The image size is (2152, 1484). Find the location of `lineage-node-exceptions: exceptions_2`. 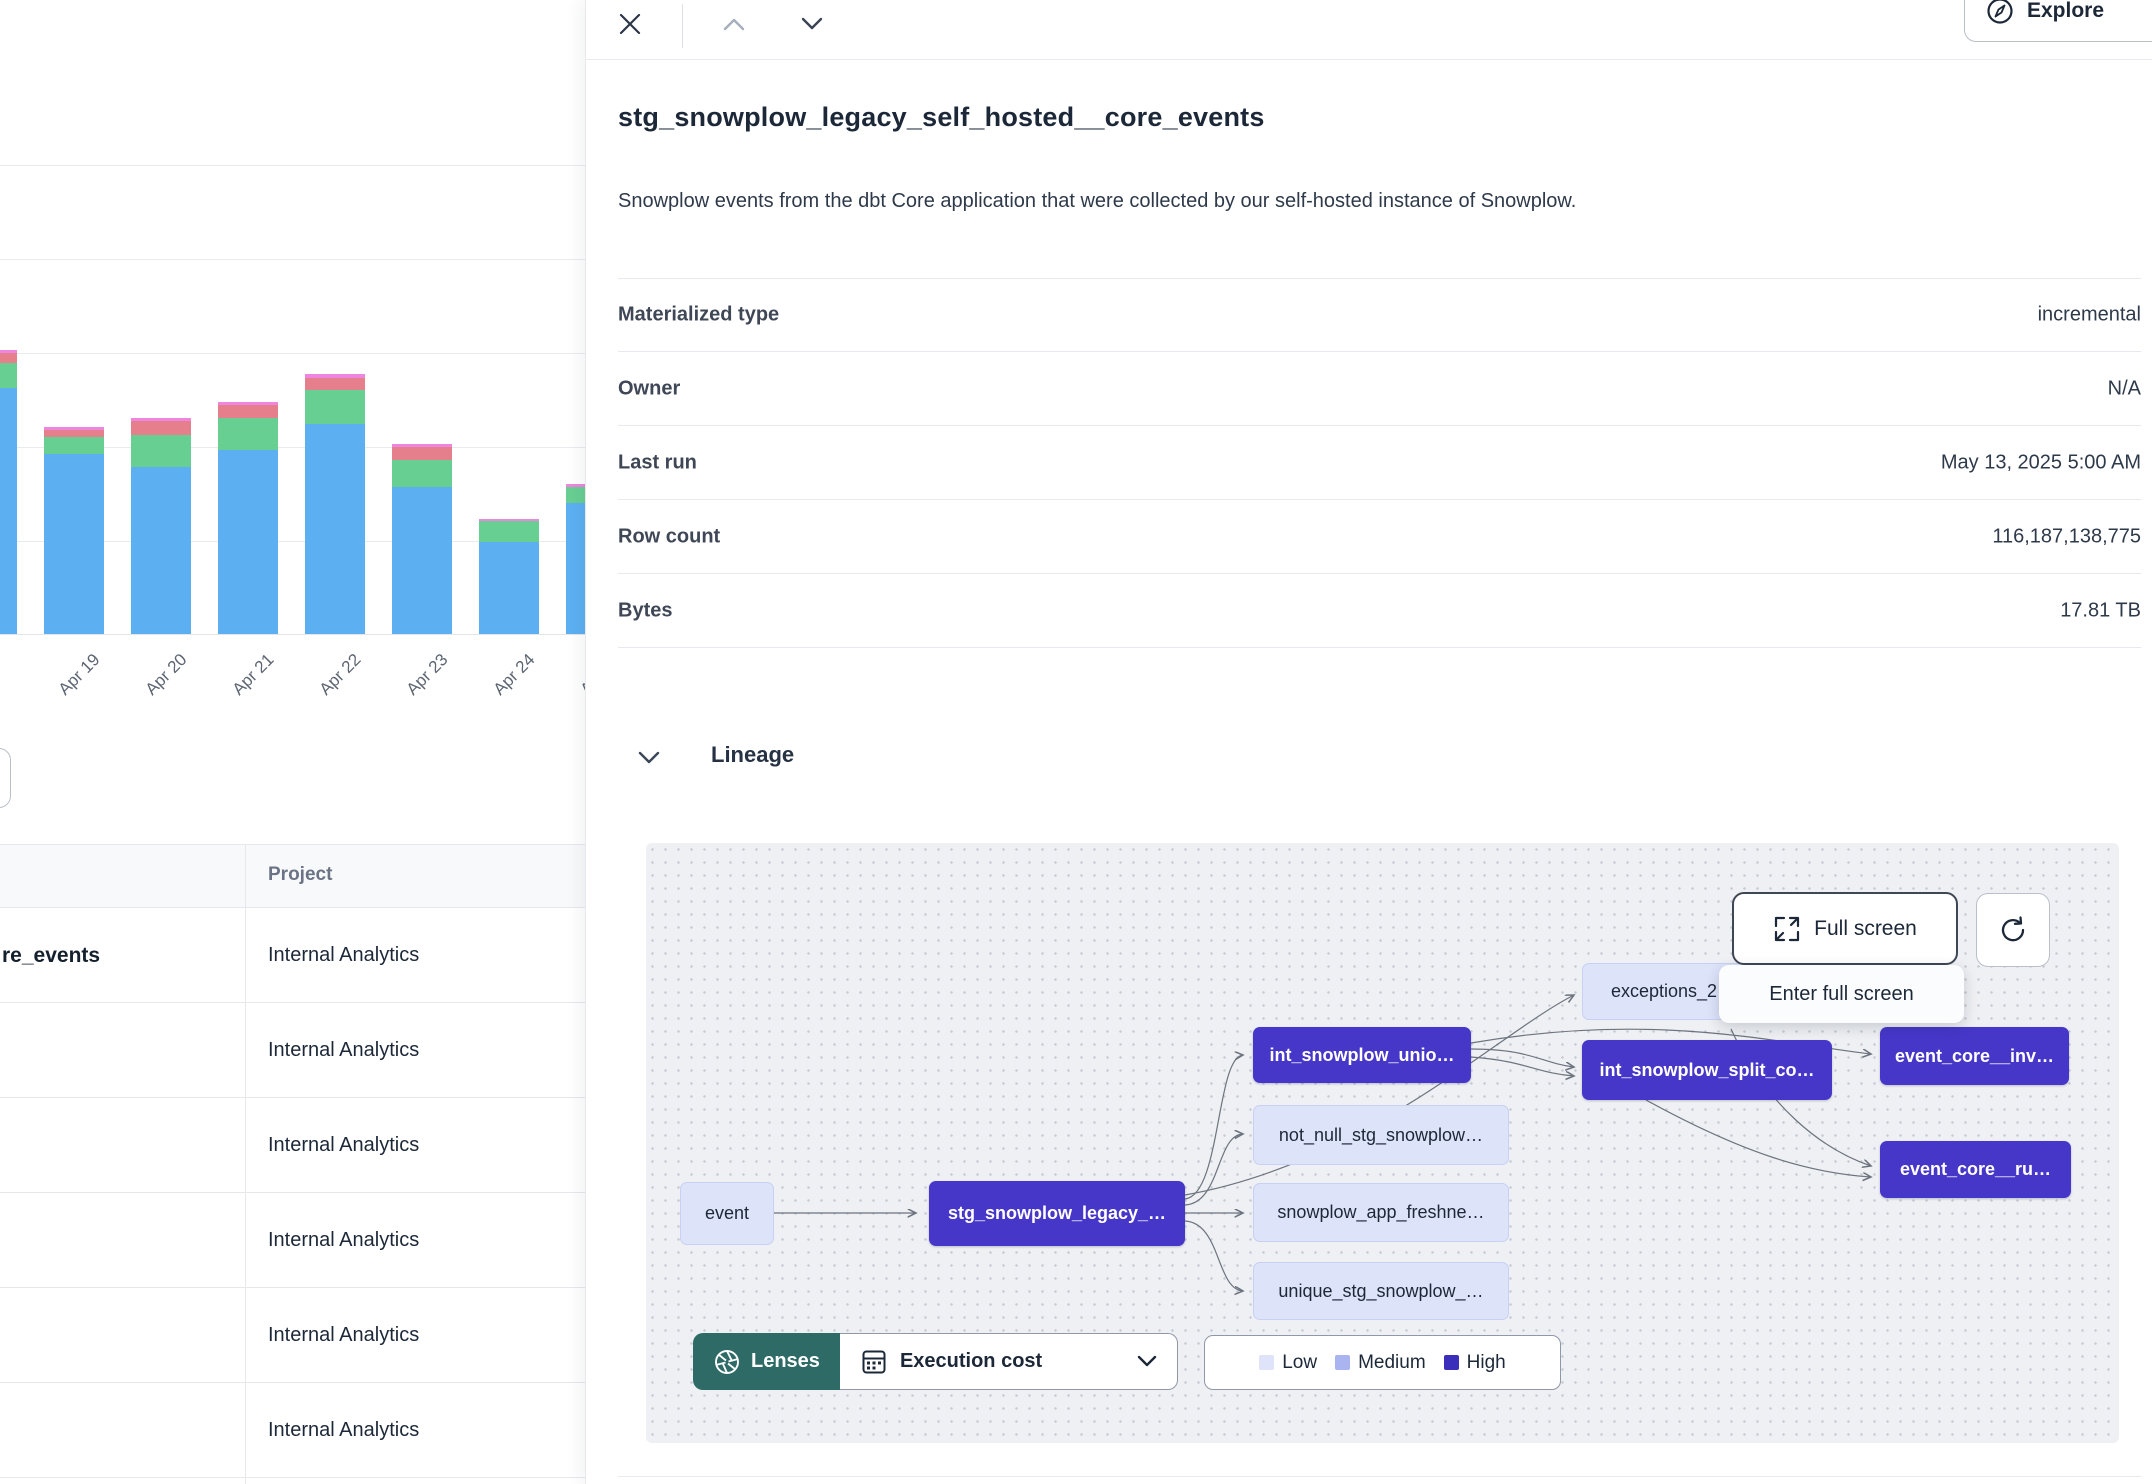

lineage-node-exceptions: exceptions_2 is located at coordinates (1664, 991).